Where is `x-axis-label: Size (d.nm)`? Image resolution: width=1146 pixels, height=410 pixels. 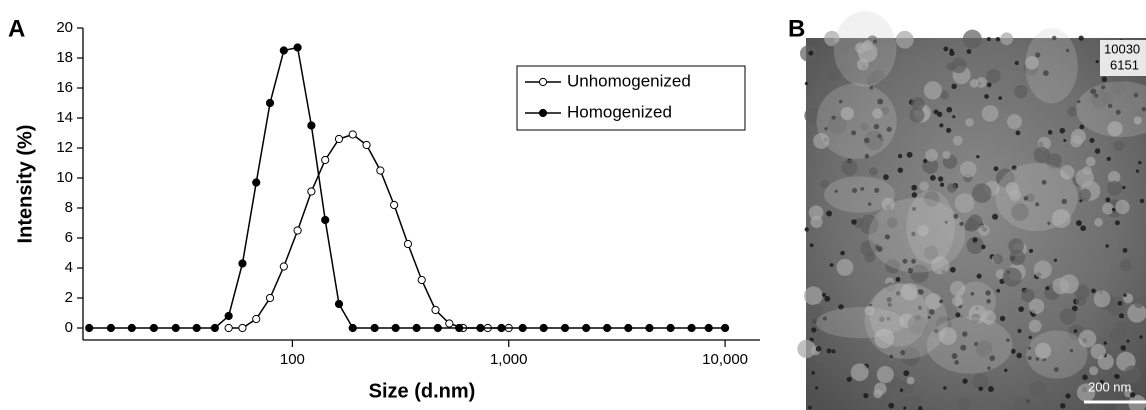 x-axis-label: Size (d.nm) is located at coordinates (422, 391).